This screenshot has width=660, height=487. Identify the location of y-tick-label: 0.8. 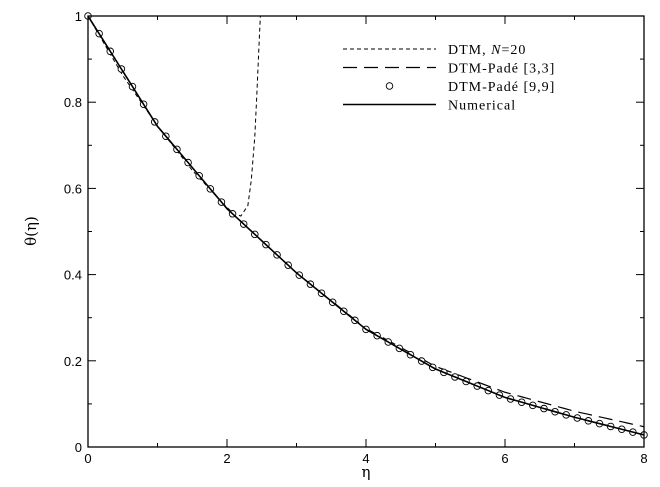
(73, 102).